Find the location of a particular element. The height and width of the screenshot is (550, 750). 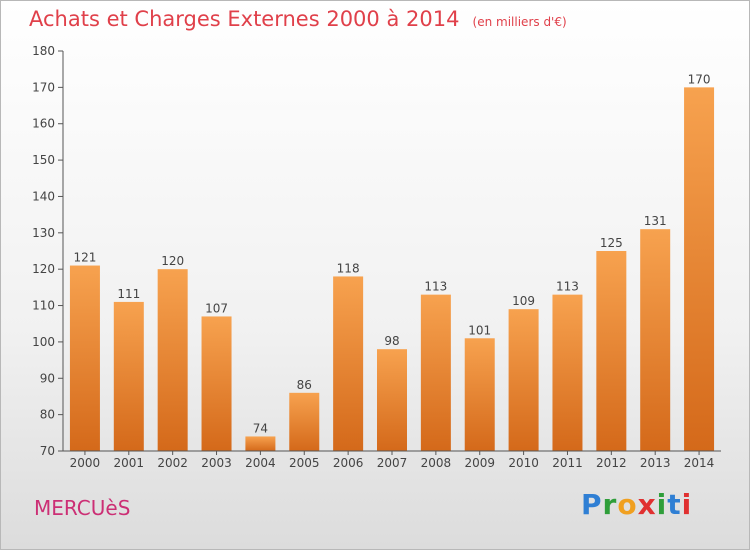

y-tick-label: 100 is located at coordinates (43, 342).